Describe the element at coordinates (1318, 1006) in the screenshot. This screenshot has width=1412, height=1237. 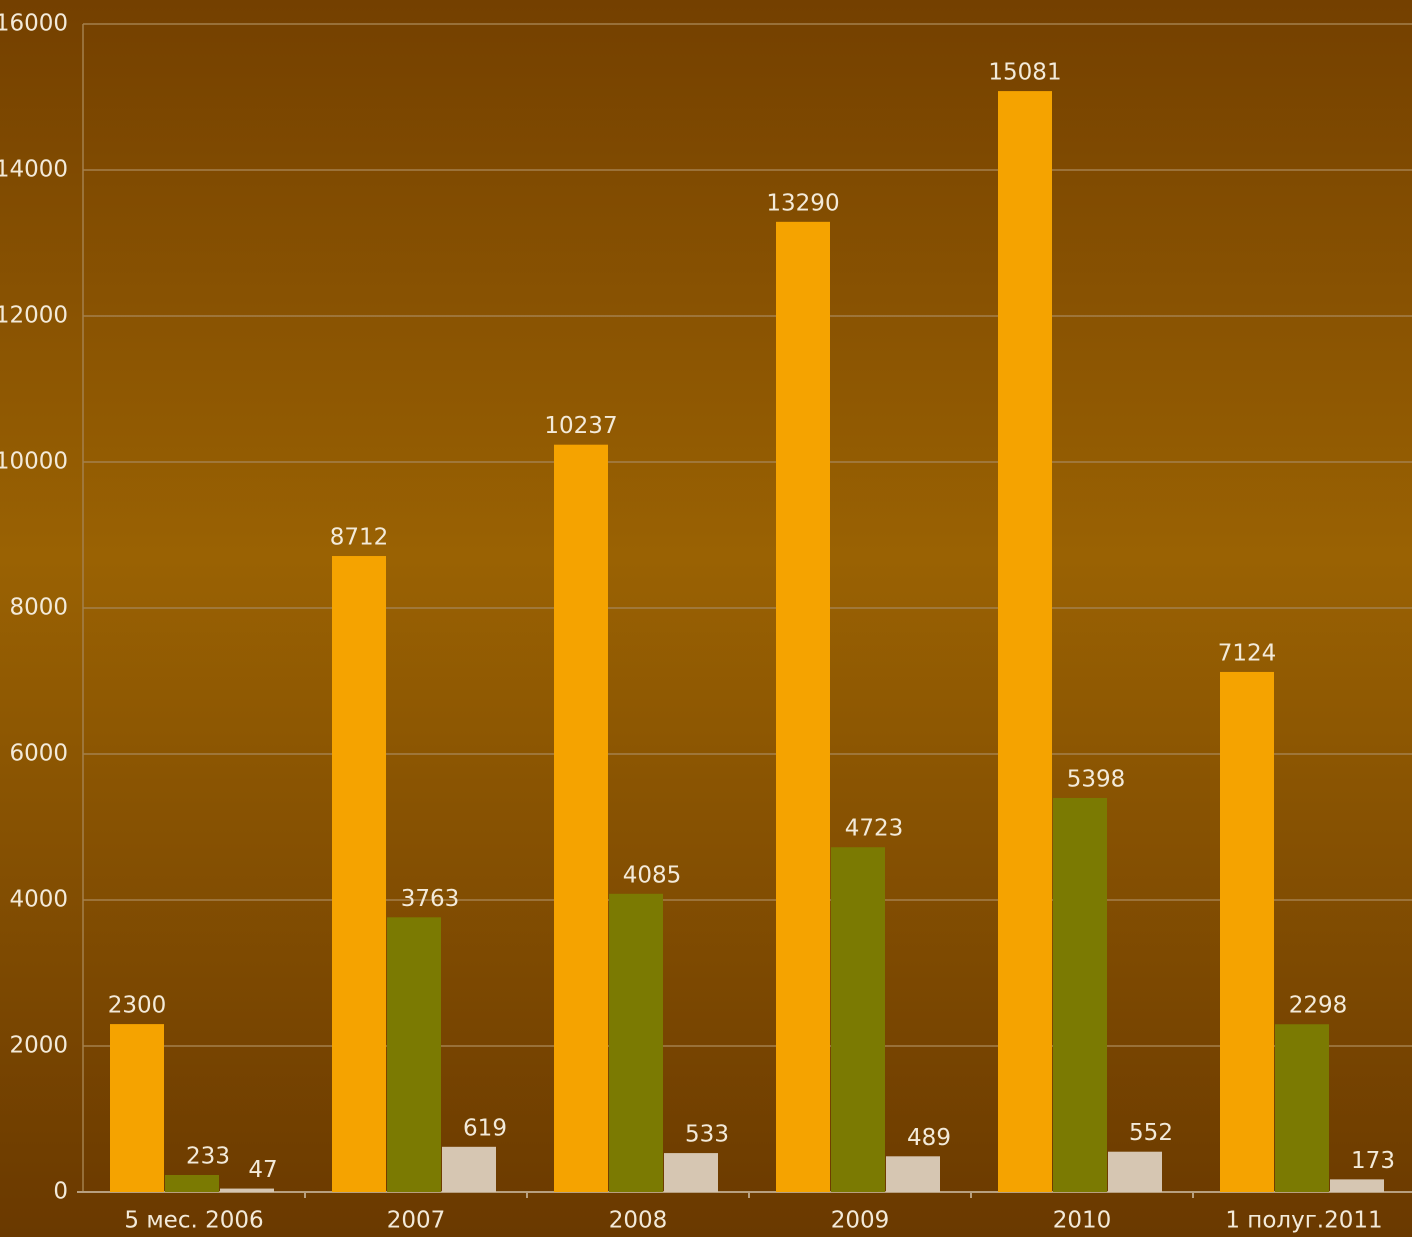
I see `value-label: 2298` at that location.